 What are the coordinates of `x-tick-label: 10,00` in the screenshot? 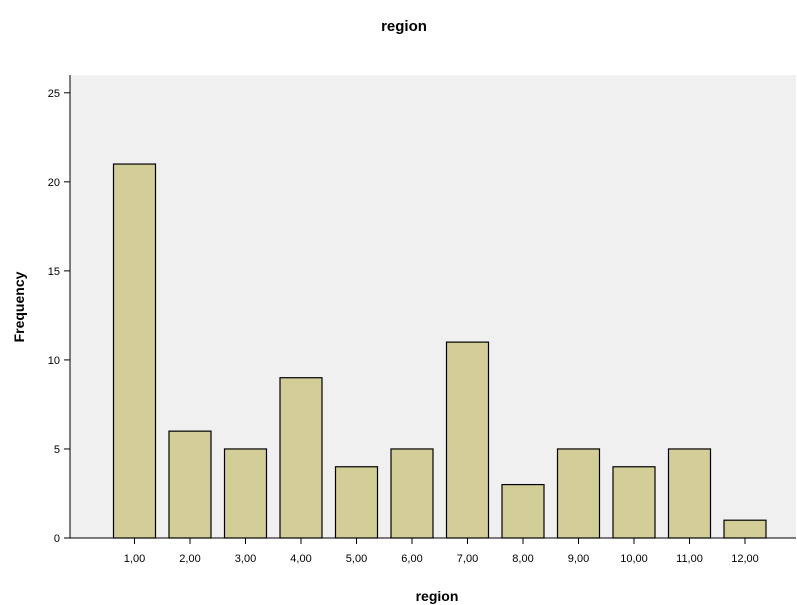 It's located at (634, 559).